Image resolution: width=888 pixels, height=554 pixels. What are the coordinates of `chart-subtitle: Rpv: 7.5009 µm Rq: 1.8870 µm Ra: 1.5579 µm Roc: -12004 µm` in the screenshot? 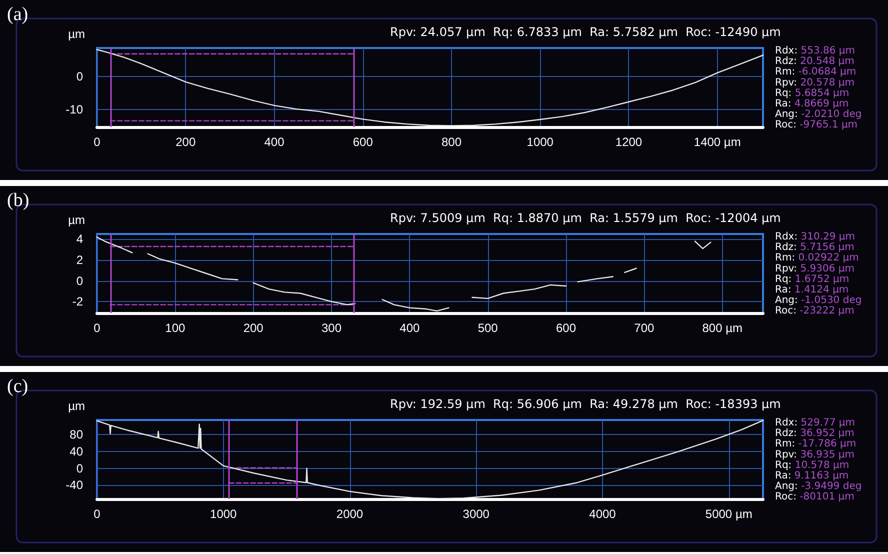 It's located at (585, 218).